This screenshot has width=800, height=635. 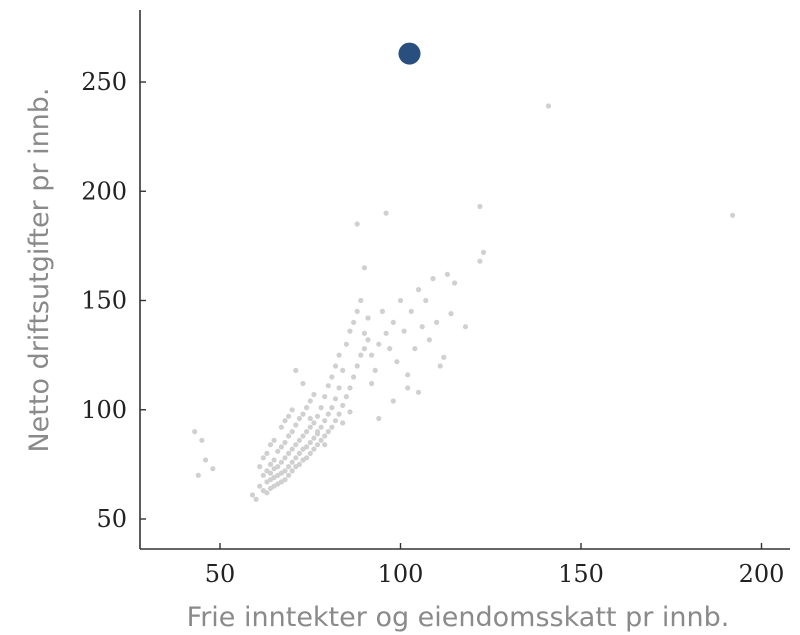 What do you see at coordinates (113, 300) in the screenshot?
I see `y-axis-ticks: 50 100 150 200 250` at bounding box center [113, 300].